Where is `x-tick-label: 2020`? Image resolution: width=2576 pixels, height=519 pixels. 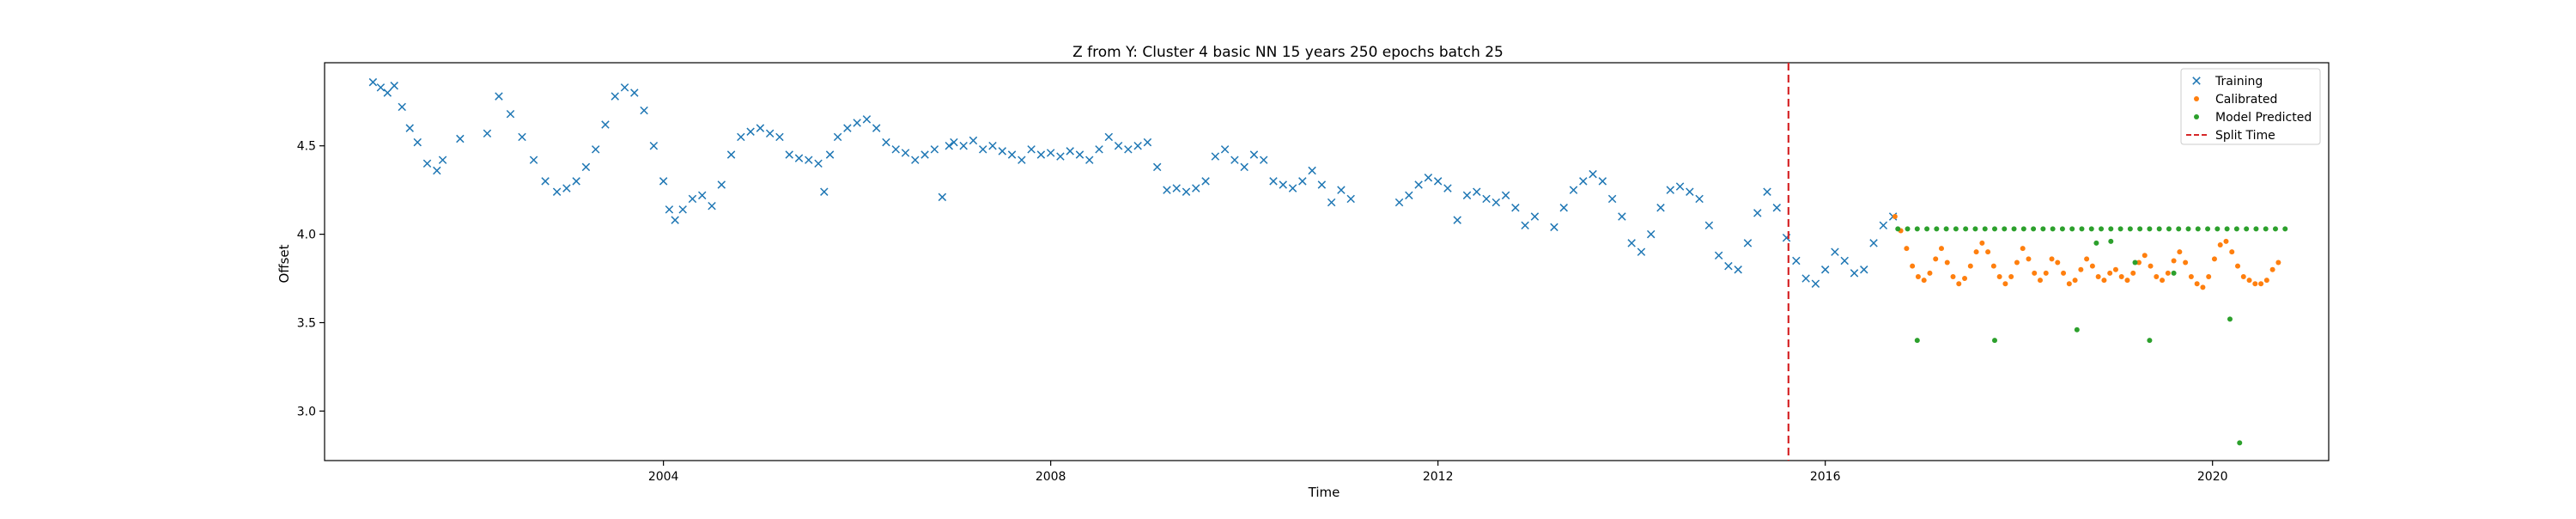
x-tick-label: 2020 is located at coordinates (2212, 477).